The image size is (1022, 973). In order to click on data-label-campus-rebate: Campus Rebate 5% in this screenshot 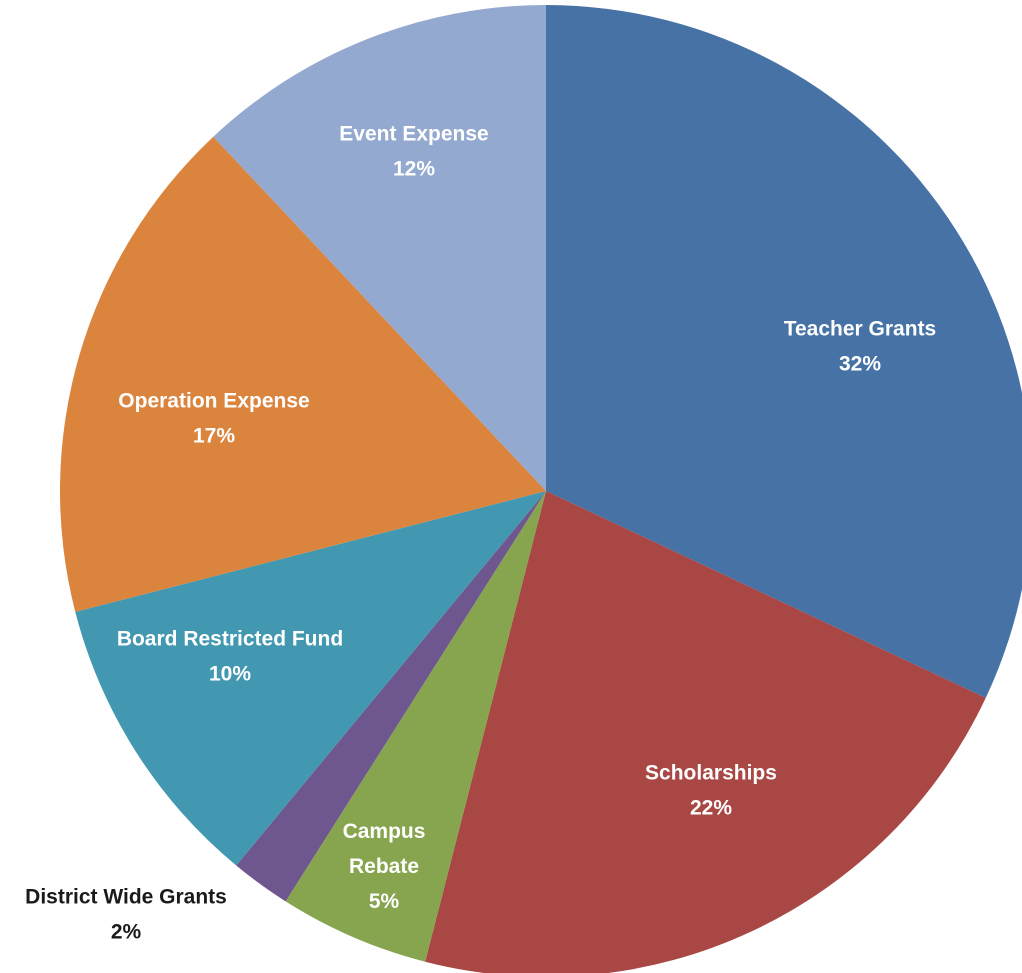, I will do `click(384, 866)`.